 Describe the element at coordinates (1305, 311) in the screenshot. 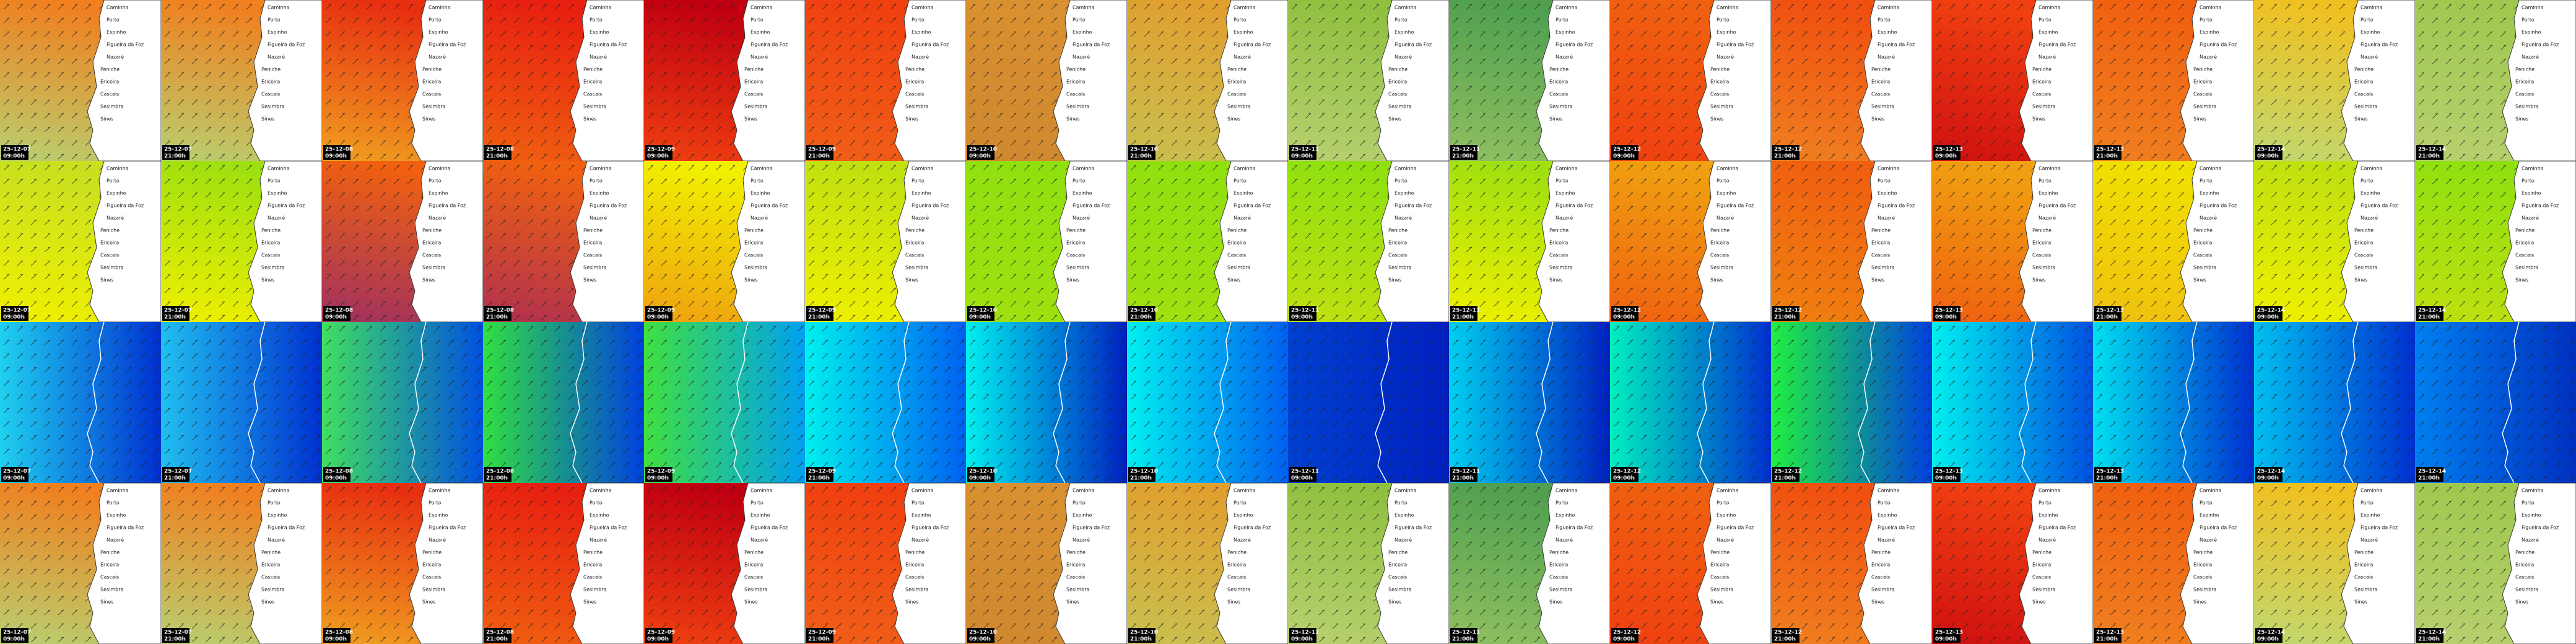

I see `timestamp-date: 25-12-11` at that location.